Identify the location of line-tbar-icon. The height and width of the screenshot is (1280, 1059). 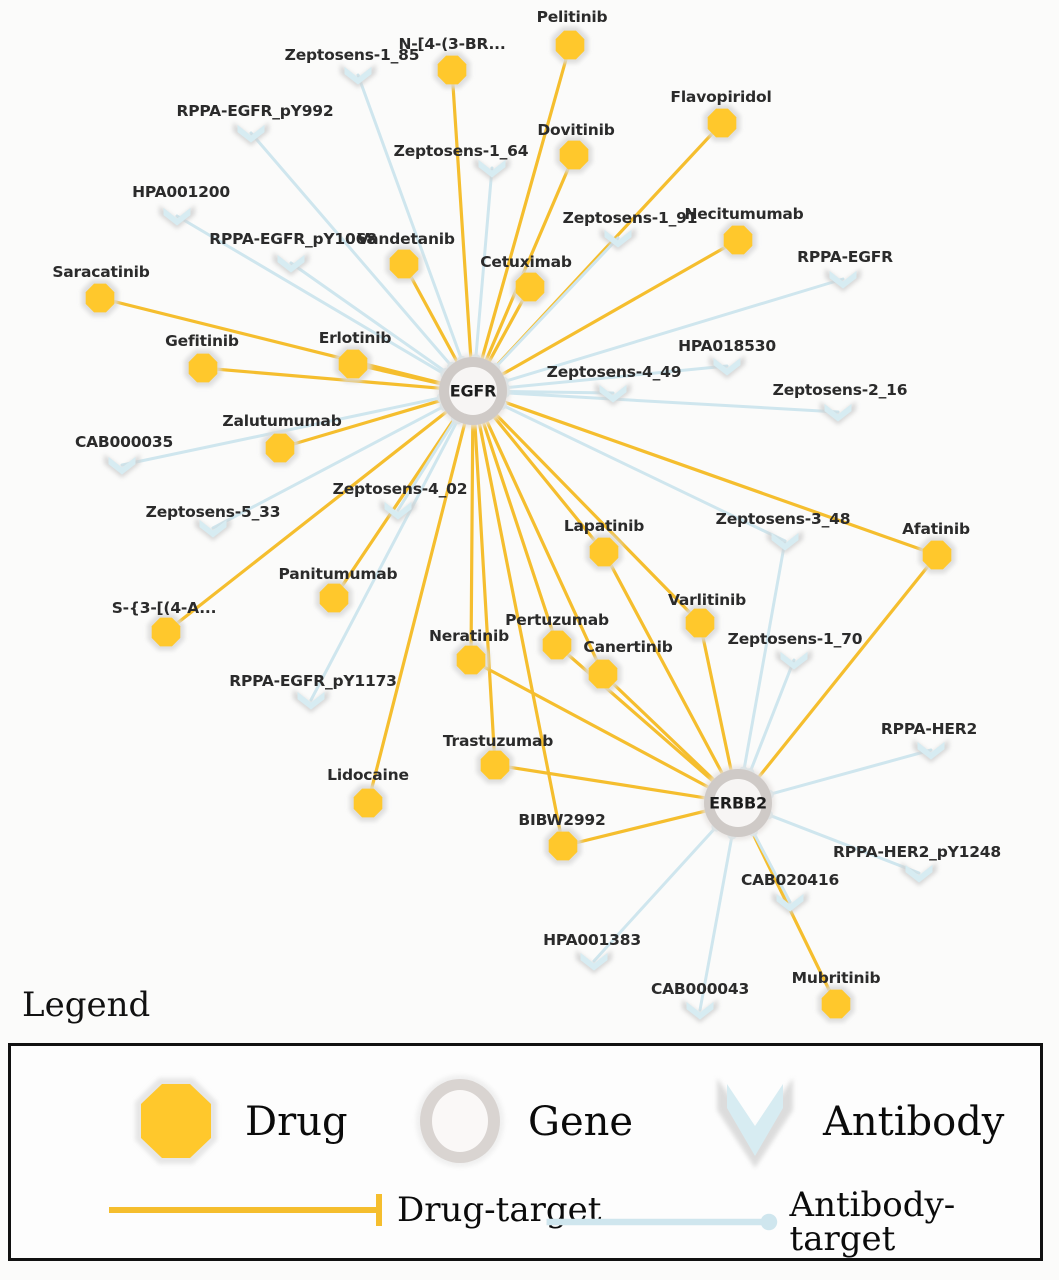
(245, 1210).